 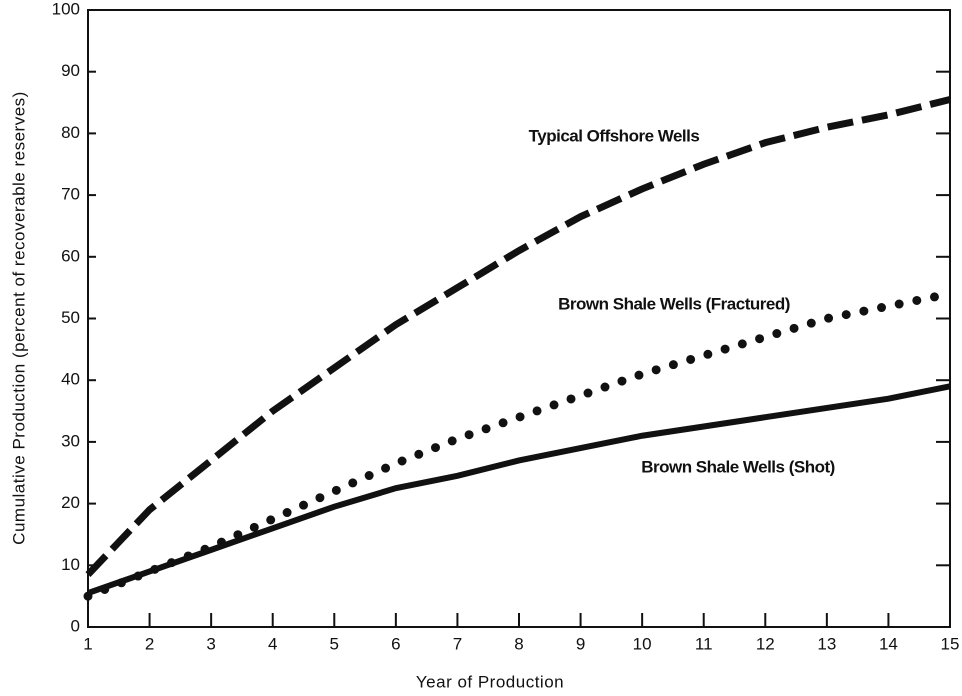 I want to click on x-tick-label: 6, so click(x=395, y=643).